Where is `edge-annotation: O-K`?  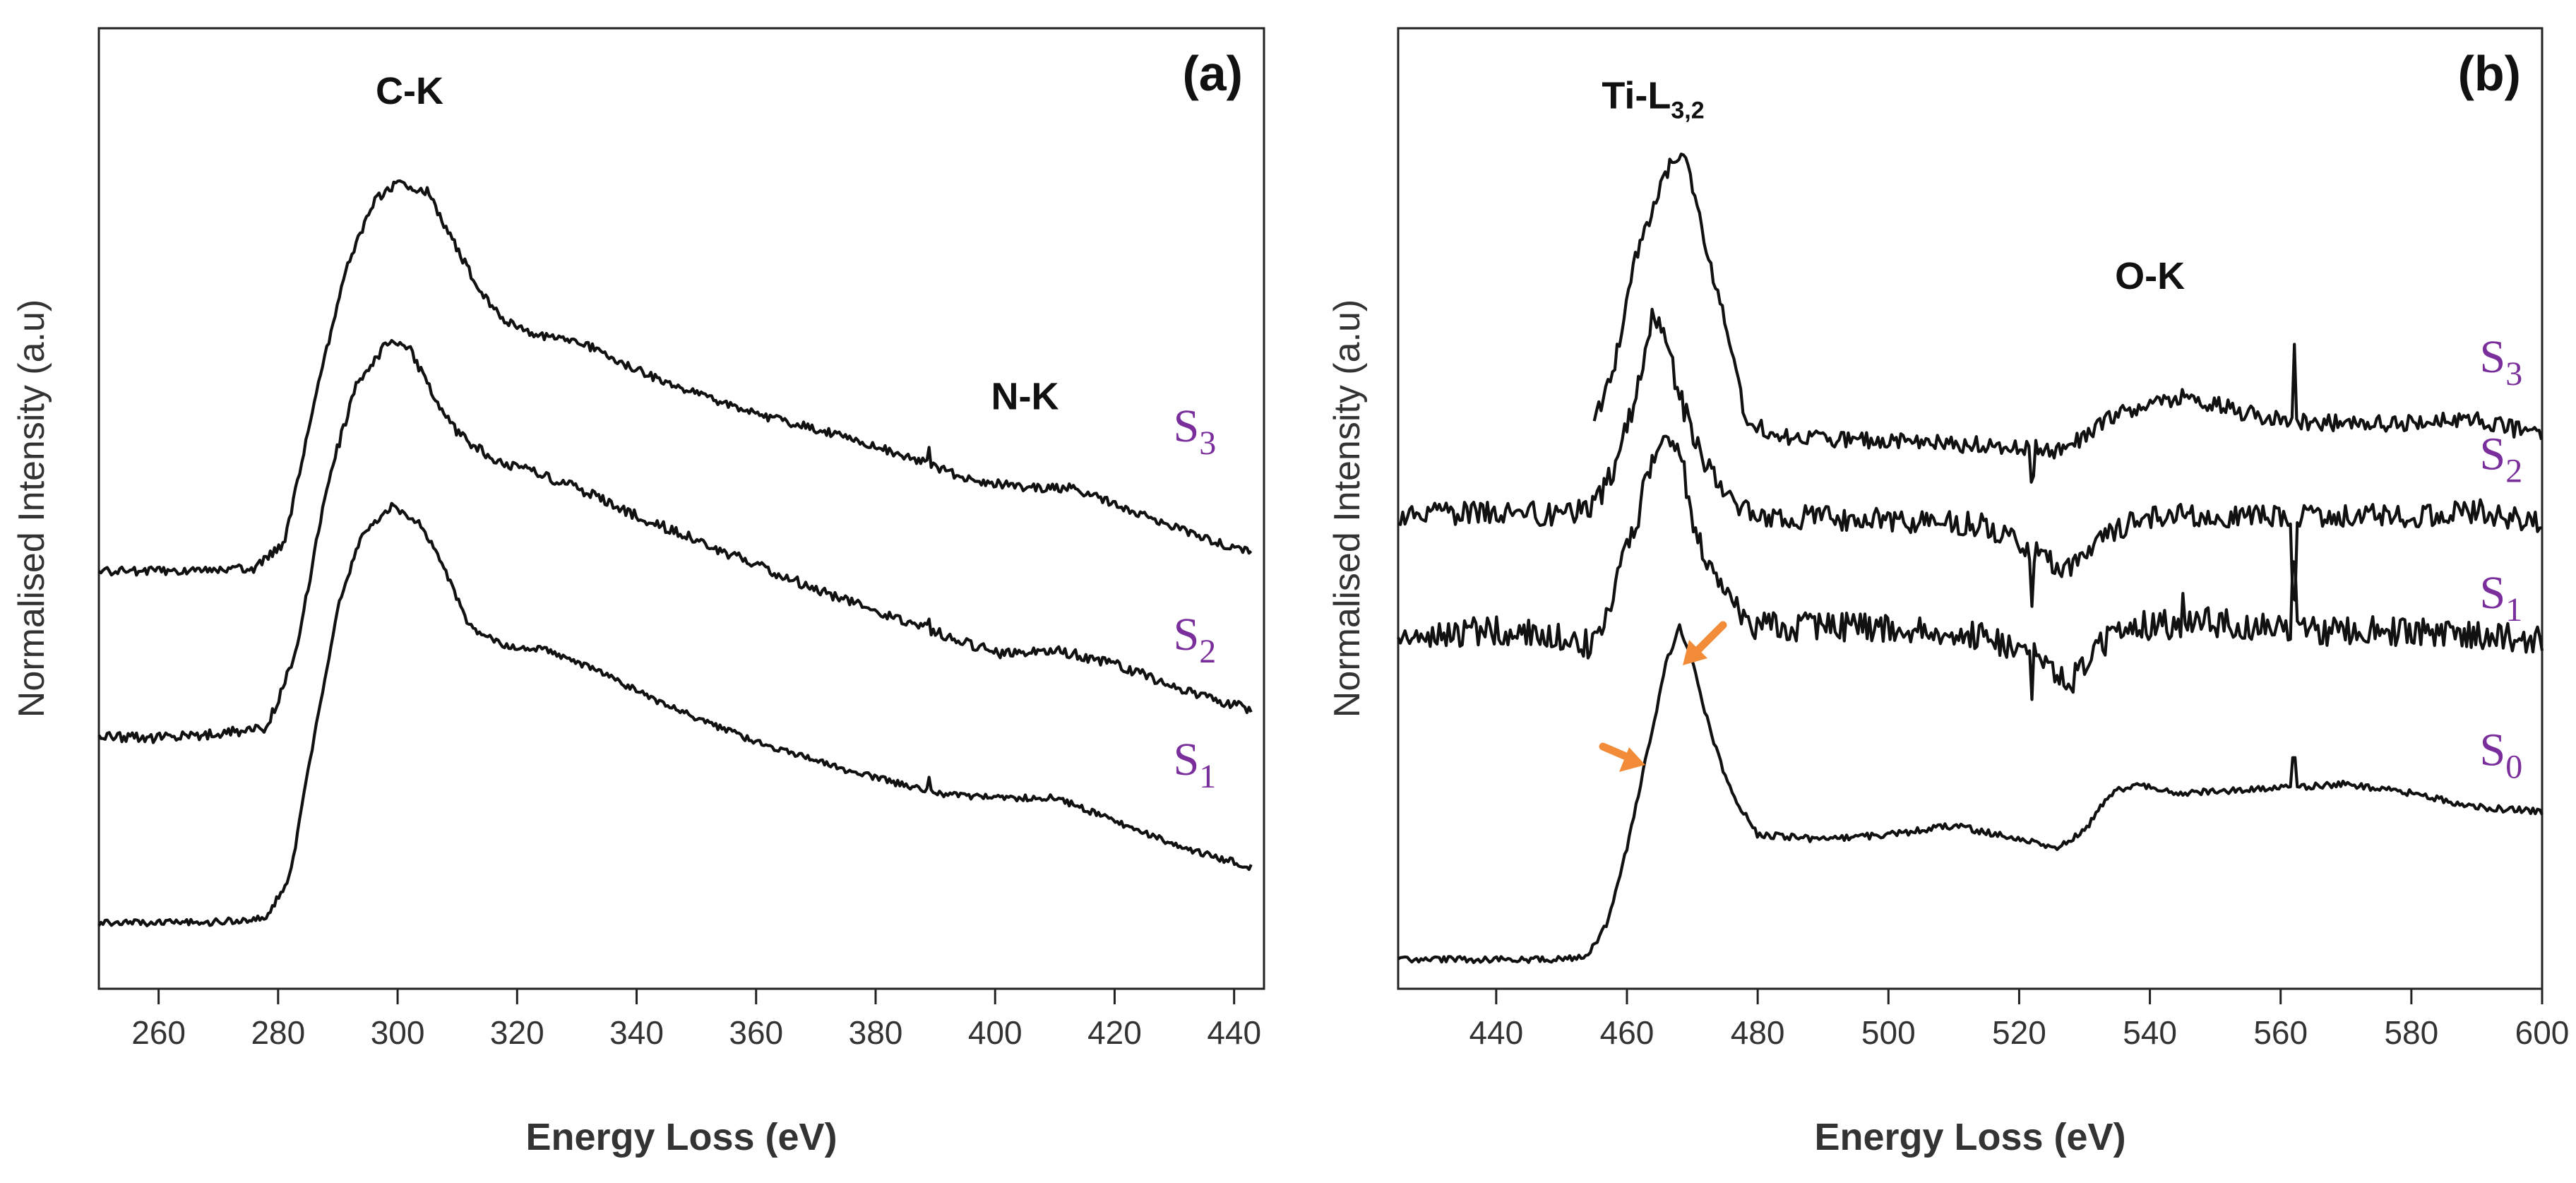
edge-annotation: O-K is located at coordinates (2150, 276).